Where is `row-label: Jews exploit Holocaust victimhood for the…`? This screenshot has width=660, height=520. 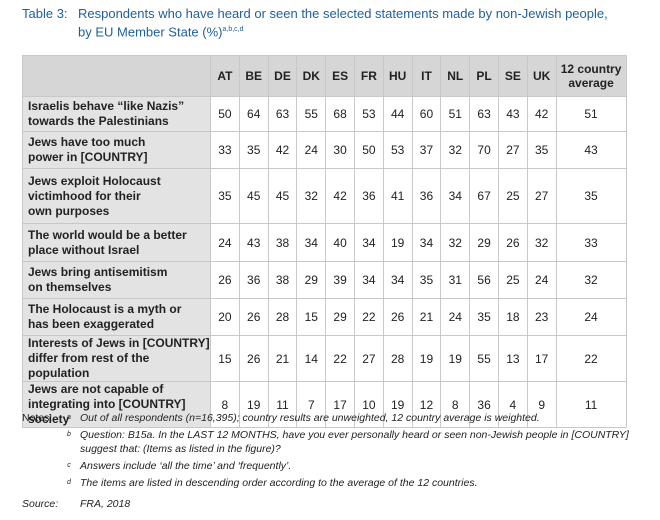
row-label: Jews exploit Holocaust victimhood for the… is located at coordinates (116, 196).